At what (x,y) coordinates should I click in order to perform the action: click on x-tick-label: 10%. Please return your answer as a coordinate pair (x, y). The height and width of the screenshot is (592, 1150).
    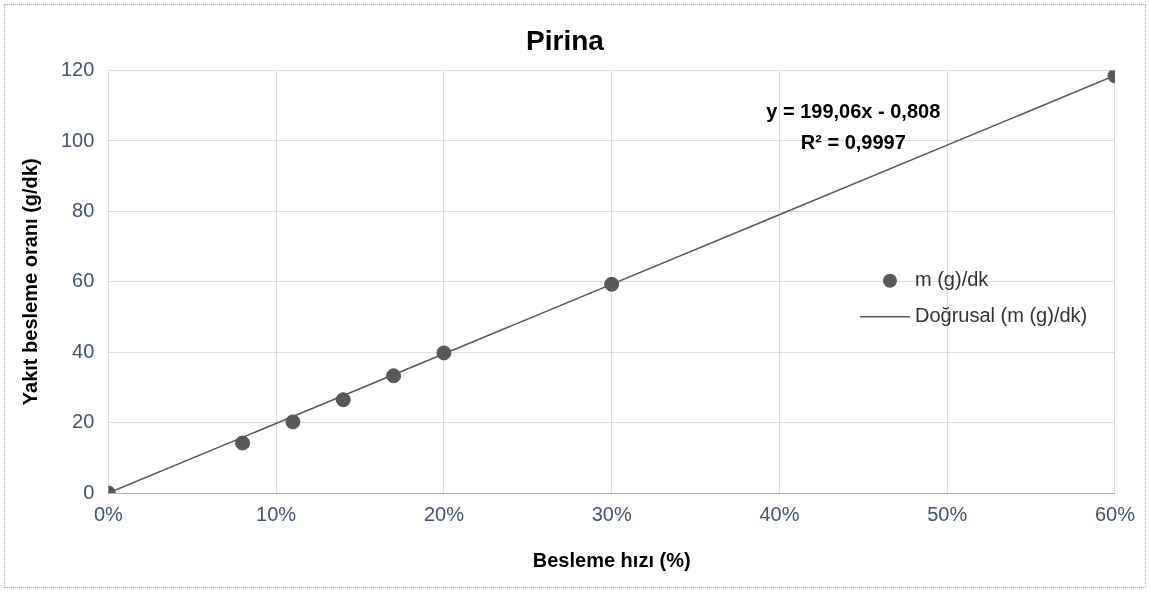
    Looking at the image, I should click on (276, 513).